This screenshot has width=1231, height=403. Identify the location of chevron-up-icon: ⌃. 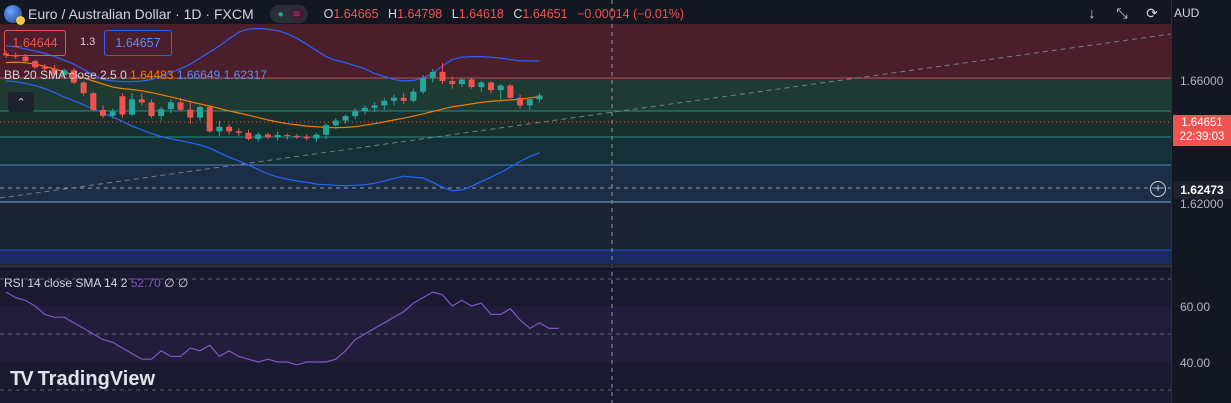
(21, 102).